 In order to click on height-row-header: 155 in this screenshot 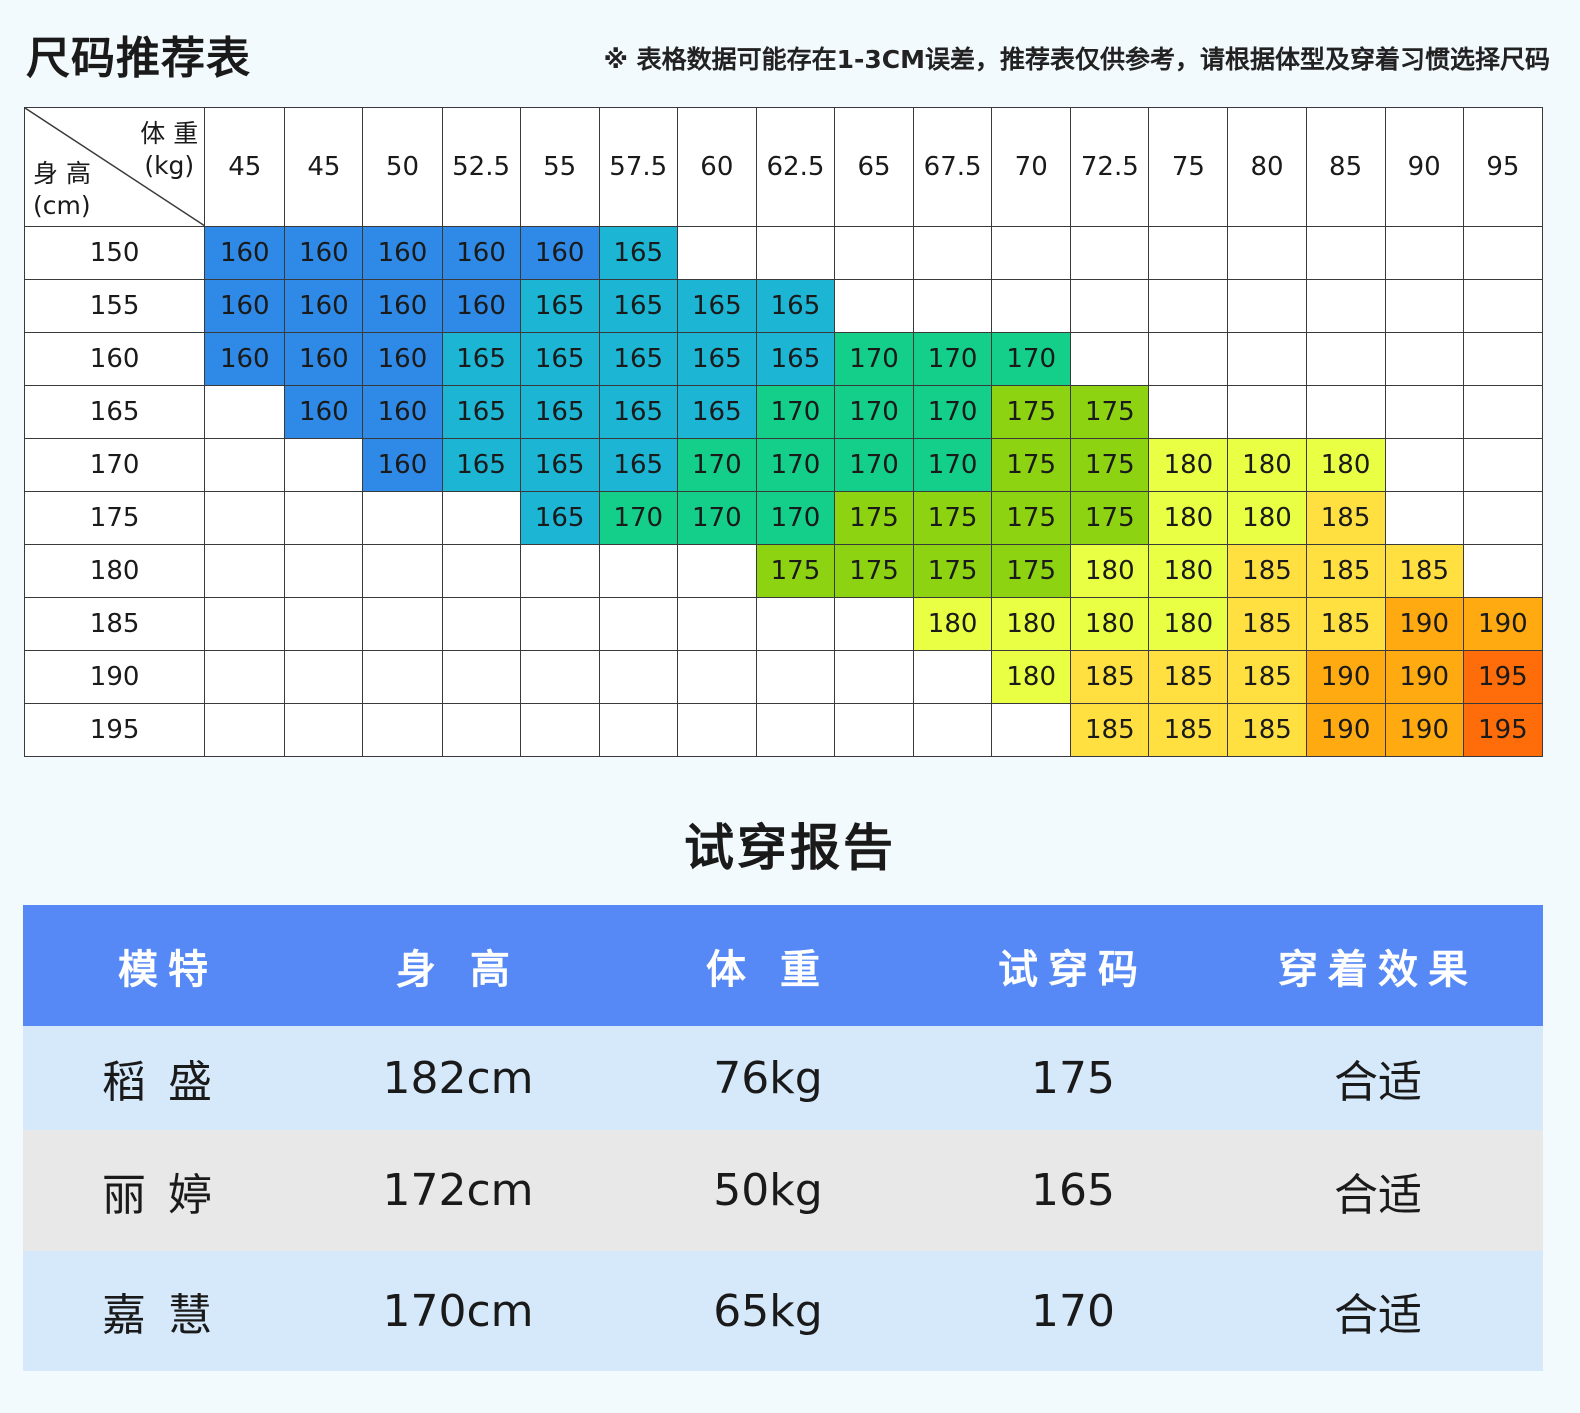, I will do `click(114, 306)`.